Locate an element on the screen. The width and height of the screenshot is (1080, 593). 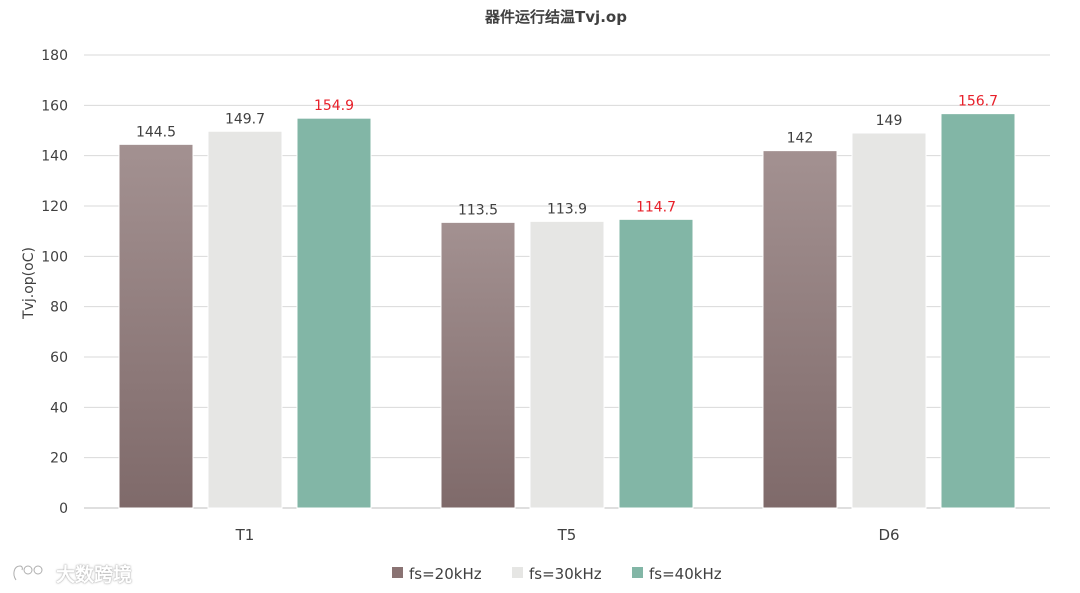
data-label: 113.9 is located at coordinates (567, 209).